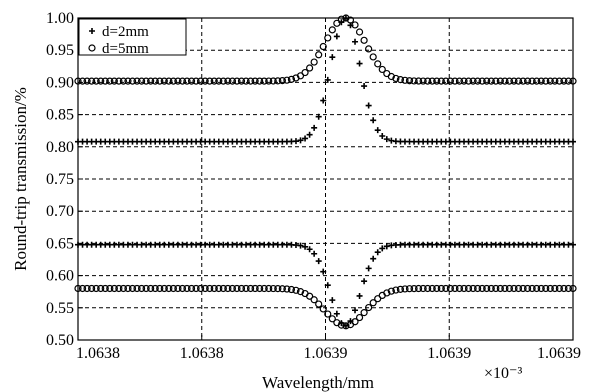 This screenshot has height=392, width=611. I want to click on x-tick-label: 1.0638, so click(202, 353).